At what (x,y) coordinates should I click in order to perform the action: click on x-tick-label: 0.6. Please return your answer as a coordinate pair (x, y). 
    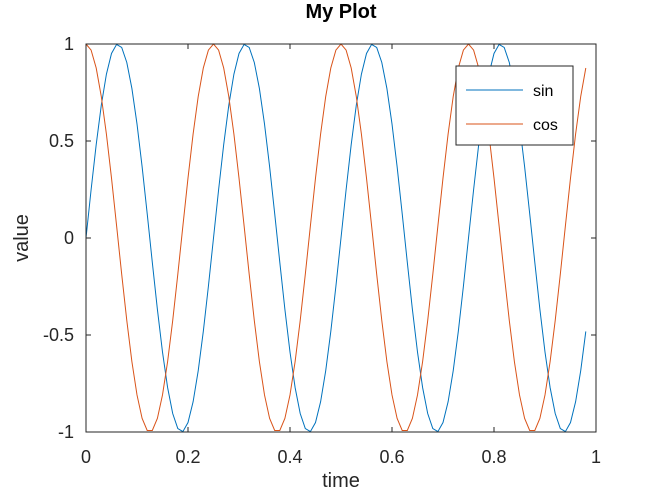
    Looking at the image, I should click on (391, 457).